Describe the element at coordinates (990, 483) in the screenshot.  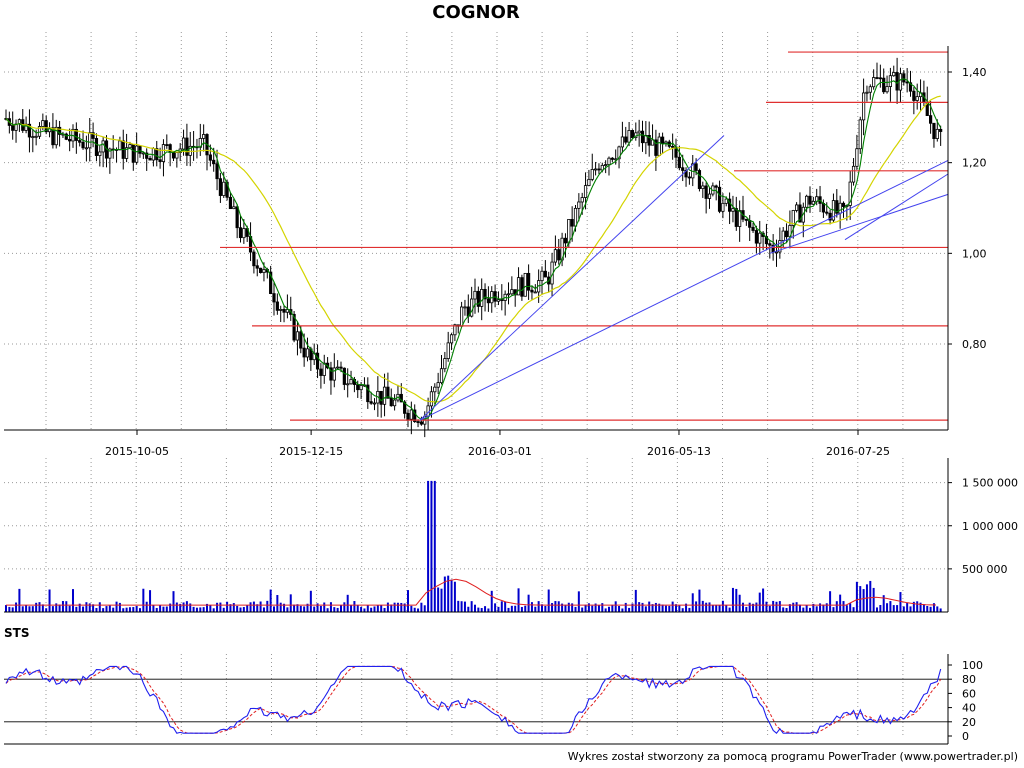
I see `volume-tick-label: 1 500 000` at that location.